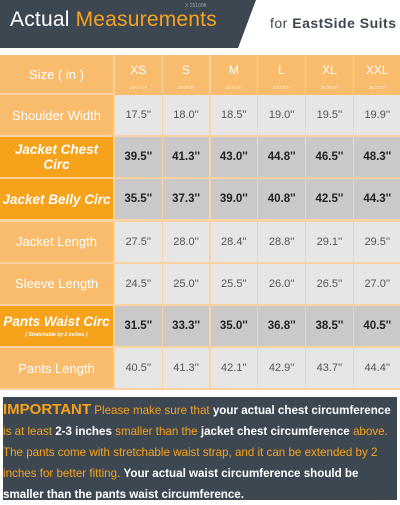  I want to click on row-label-text: Jacket Length, so click(56, 242).